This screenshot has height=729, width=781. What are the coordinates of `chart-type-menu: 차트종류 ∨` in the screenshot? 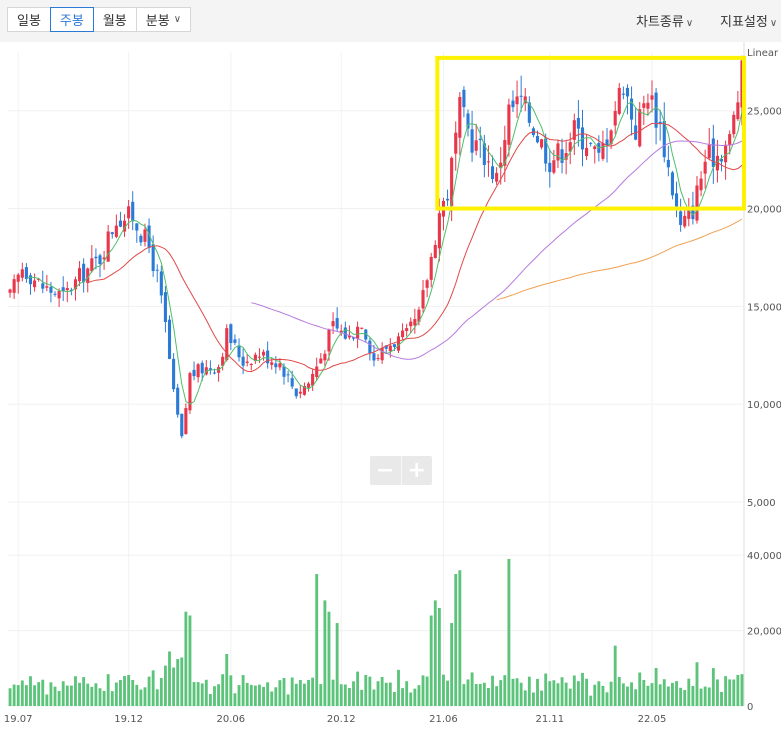 It's located at (664, 20).